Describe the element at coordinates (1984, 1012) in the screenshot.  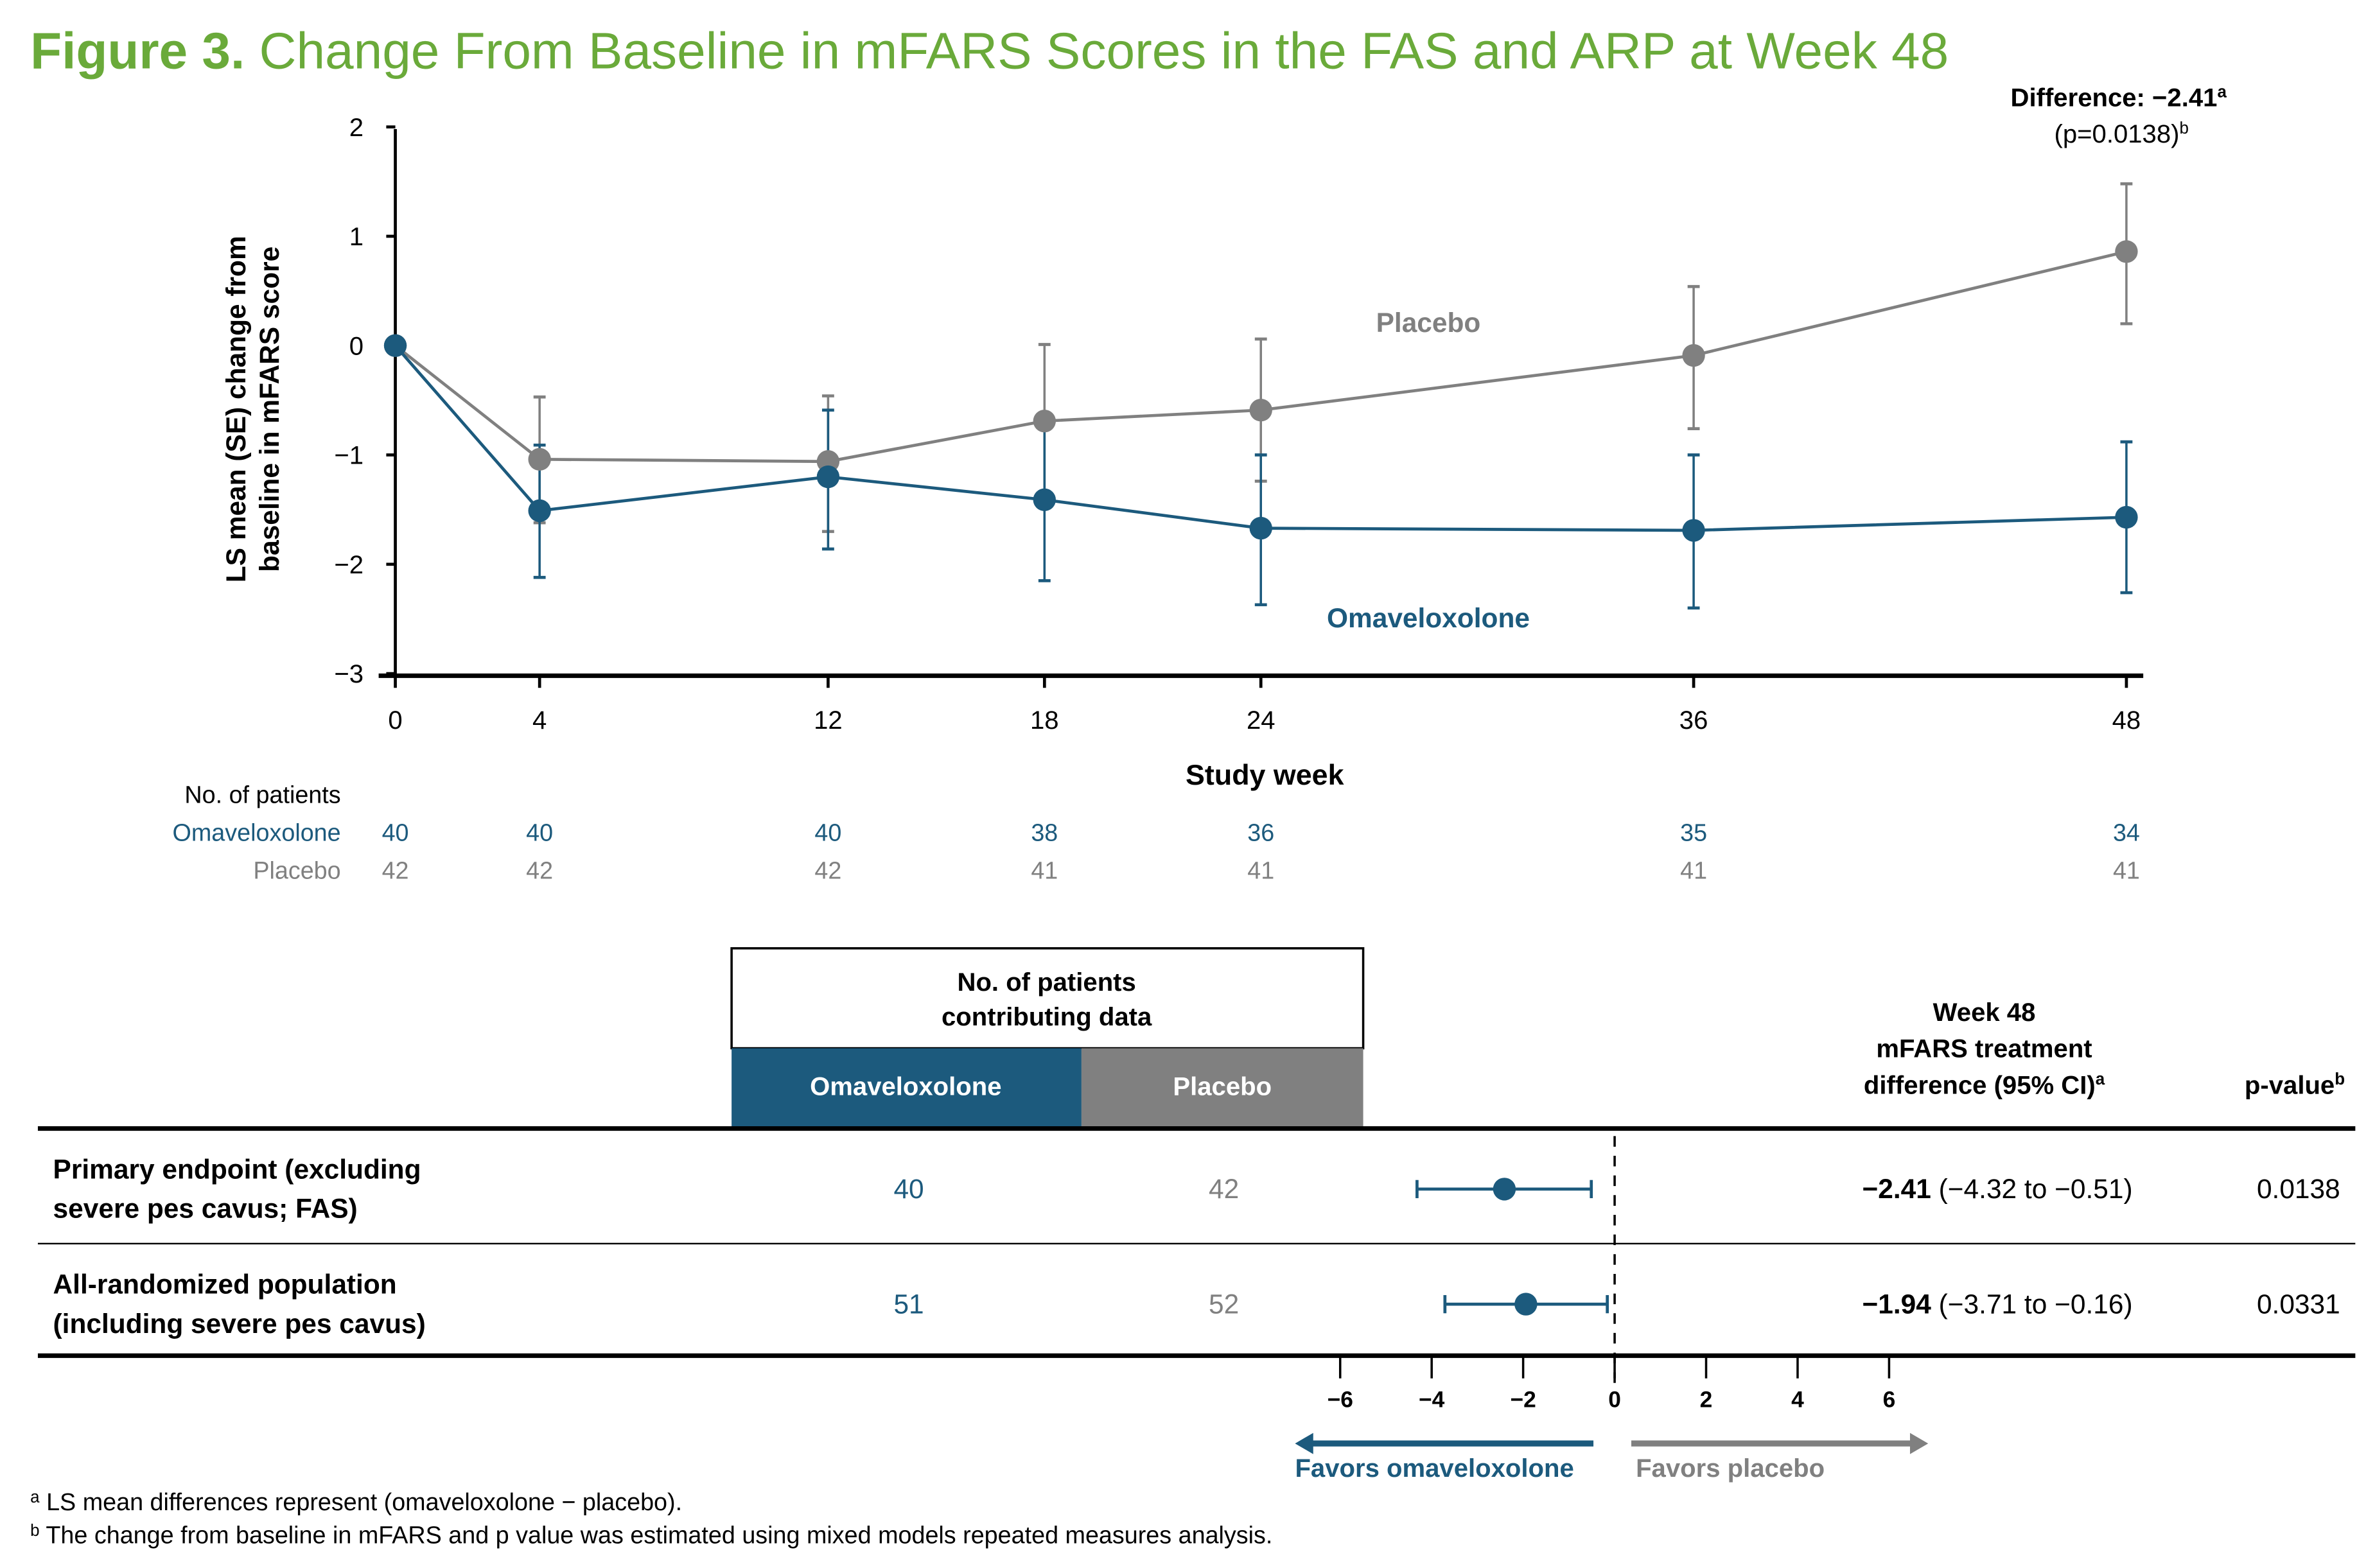
I see `diff-header-line1: Week 48` at that location.